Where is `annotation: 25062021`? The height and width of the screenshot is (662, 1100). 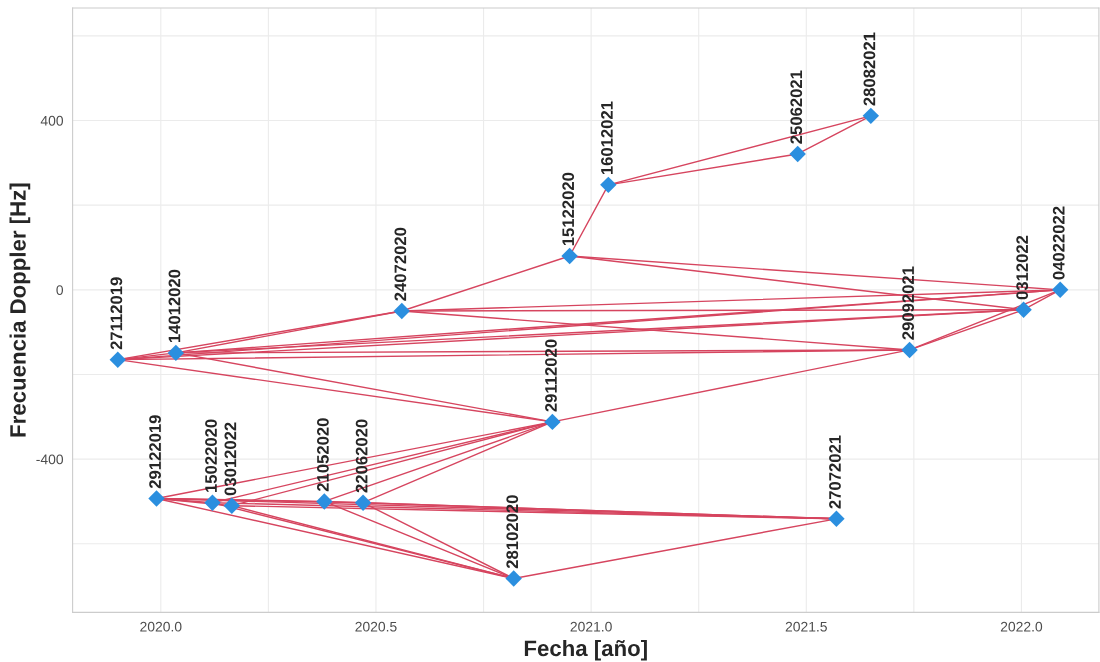 annotation: 25062021 is located at coordinates (796, 107).